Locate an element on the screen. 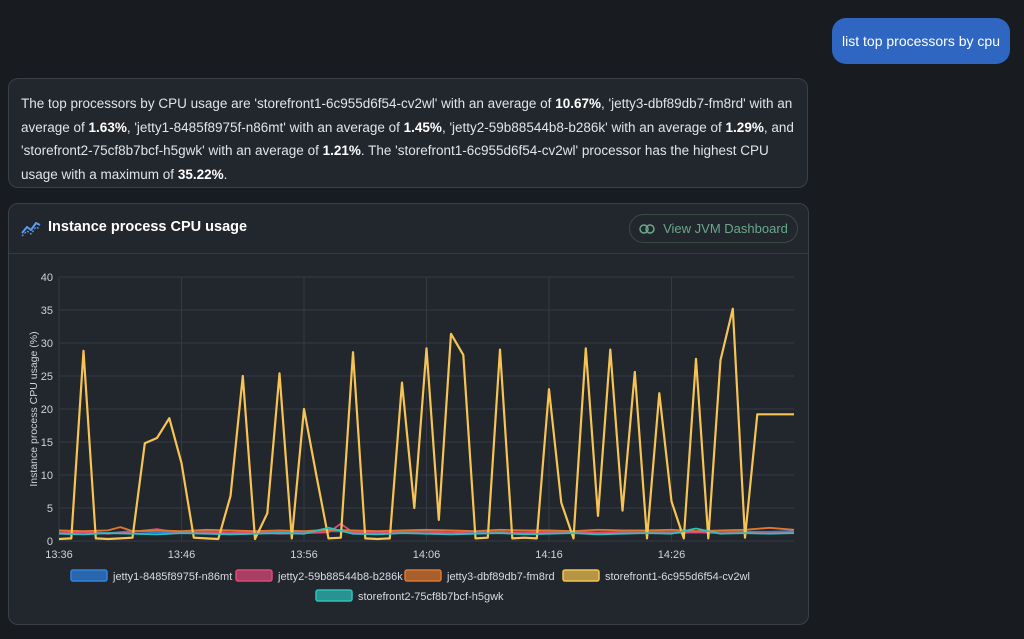 The height and width of the screenshot is (639, 1024). y-tick-label: 20 is located at coordinates (47, 410).